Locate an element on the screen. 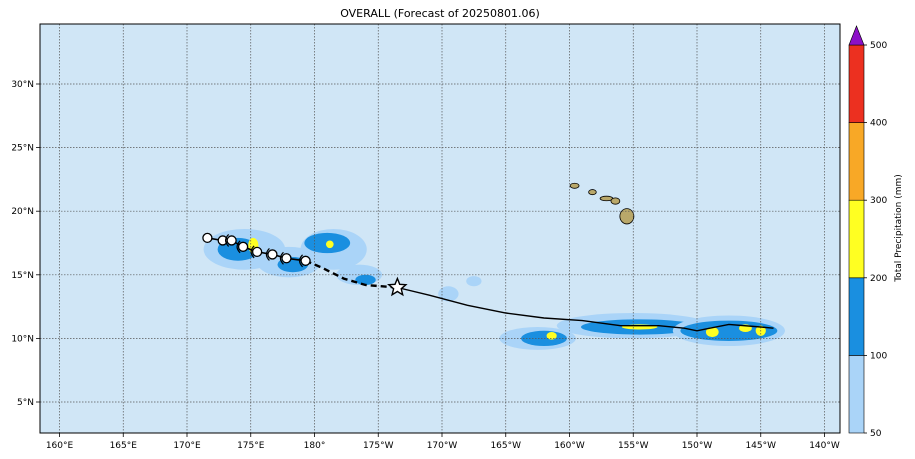  colorbar-tick-label: 400 is located at coordinates (878, 124).